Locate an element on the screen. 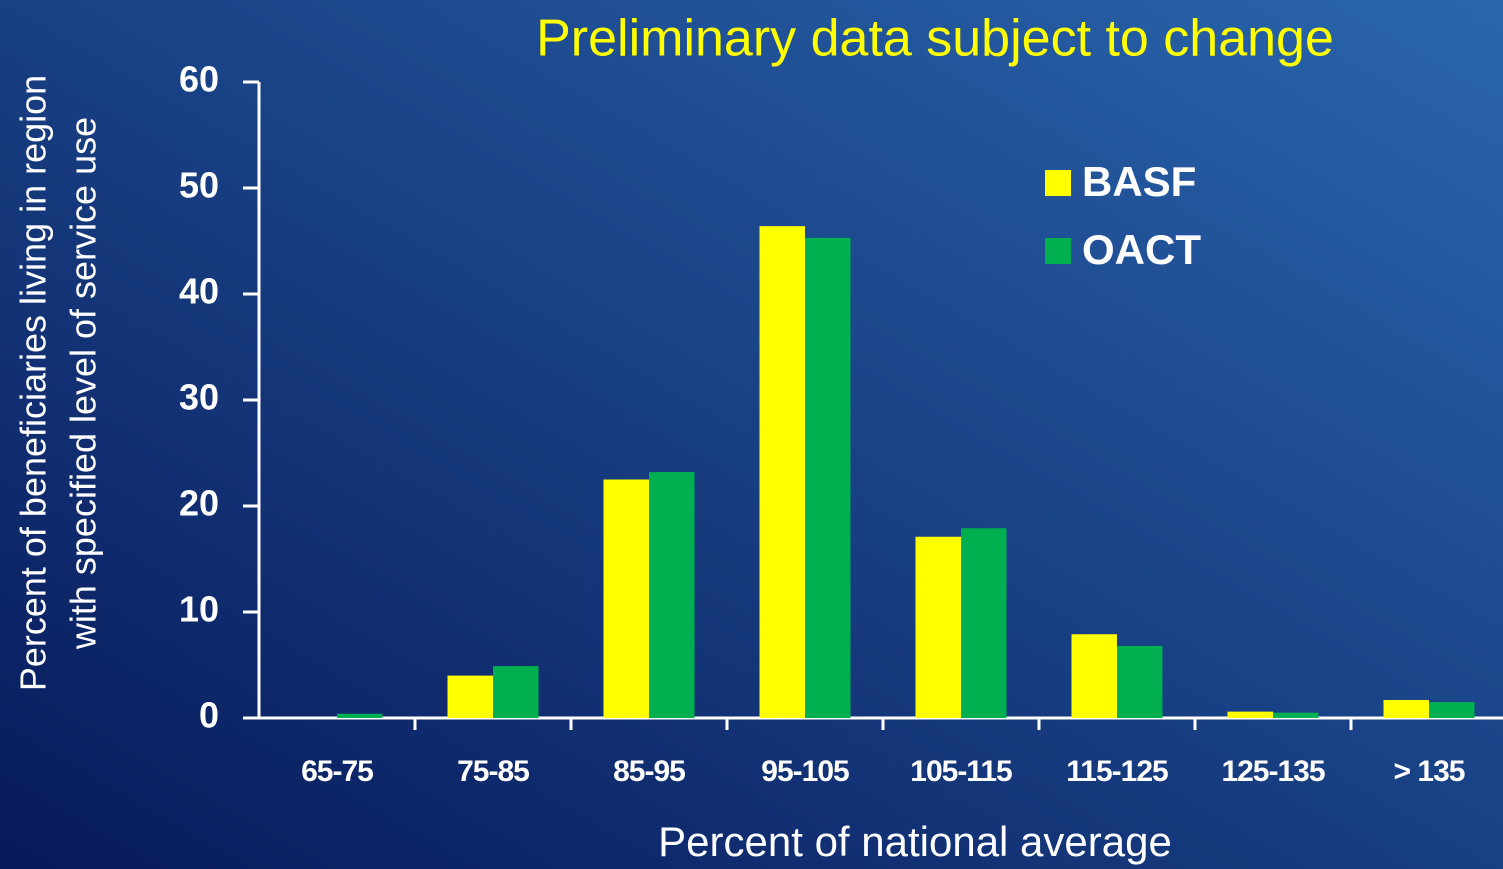 This screenshot has width=1503, height=869. y-tick-label: 20 is located at coordinates (199, 503).